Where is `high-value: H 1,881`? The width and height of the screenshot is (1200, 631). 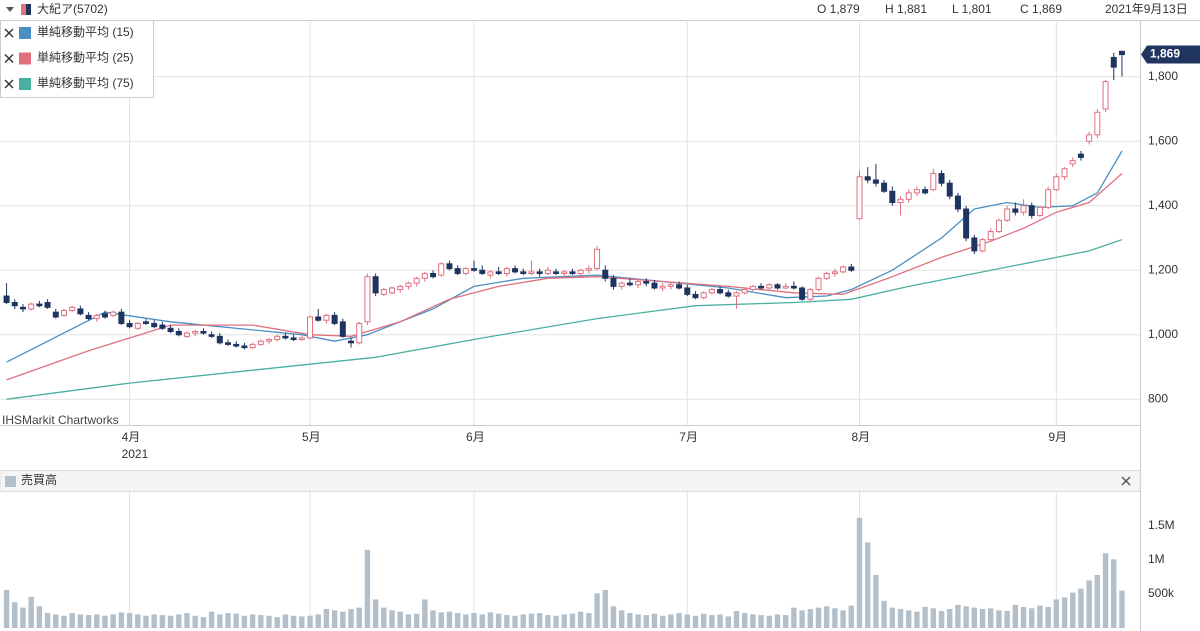 high-value: H 1,881 is located at coordinates (906, 9).